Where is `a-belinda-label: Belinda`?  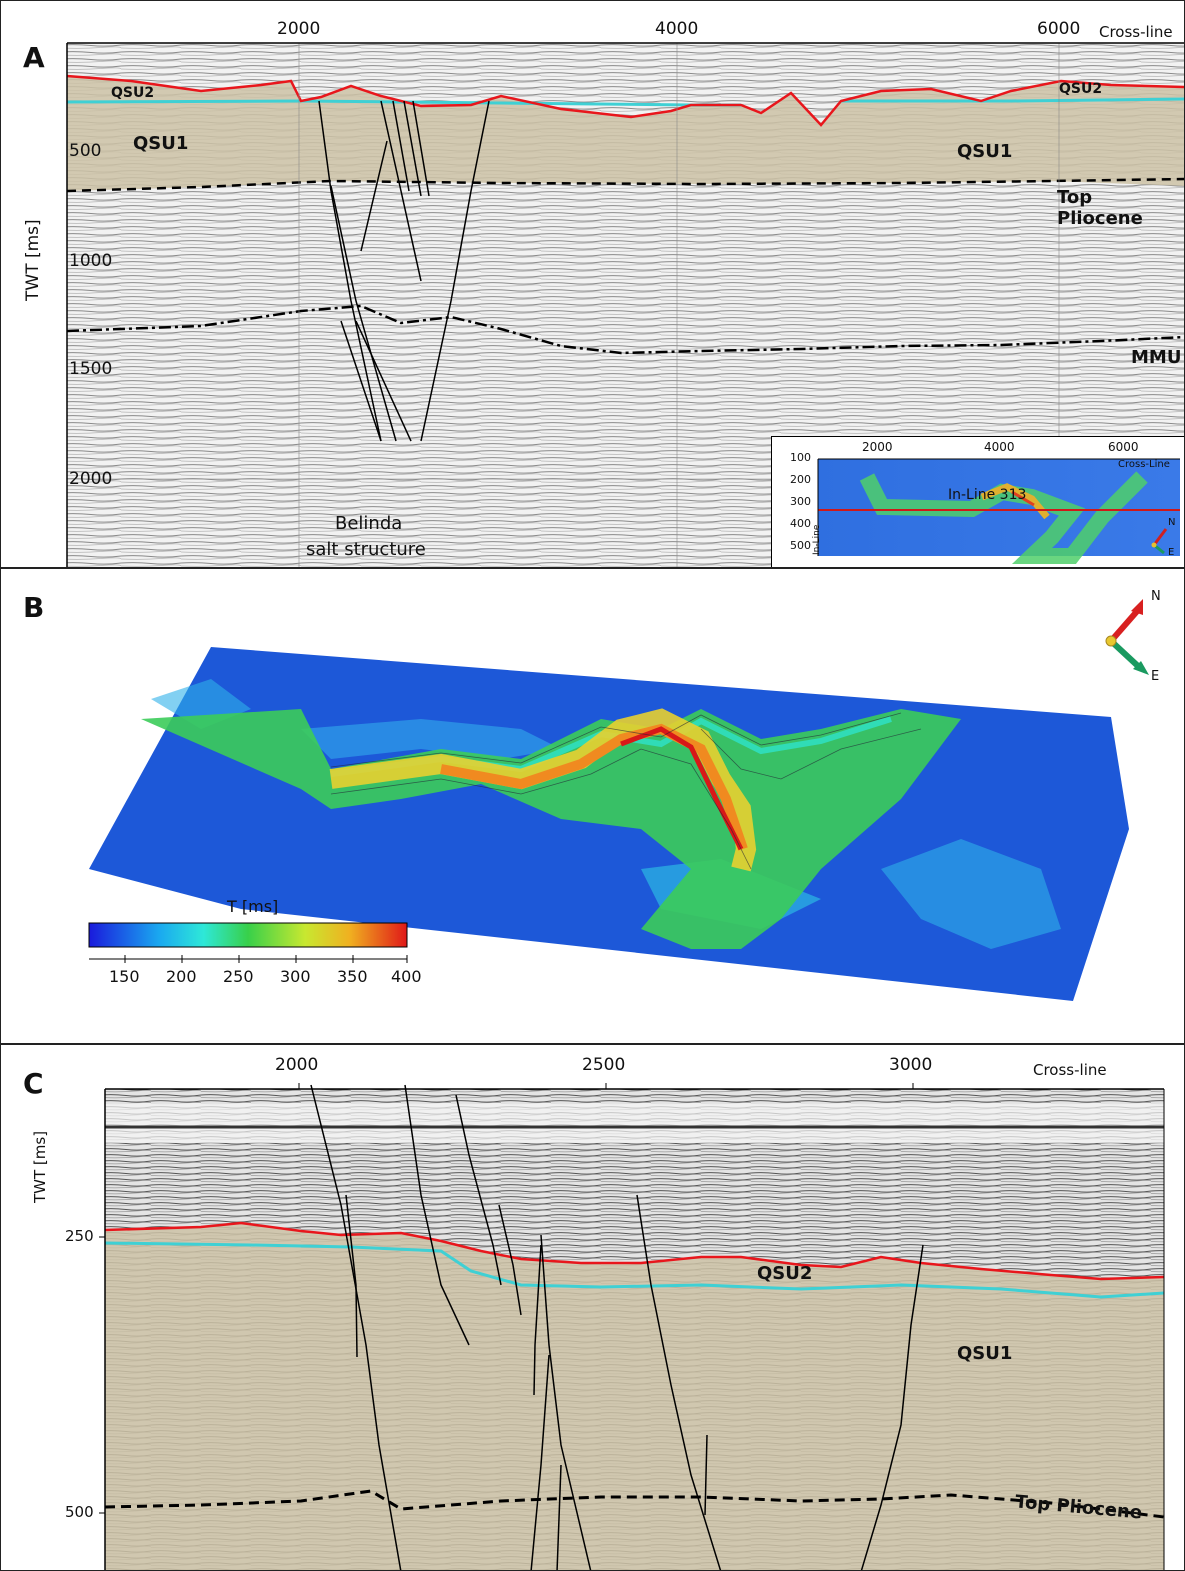
a-belinda-label: Belinda is located at coordinates (369, 523).